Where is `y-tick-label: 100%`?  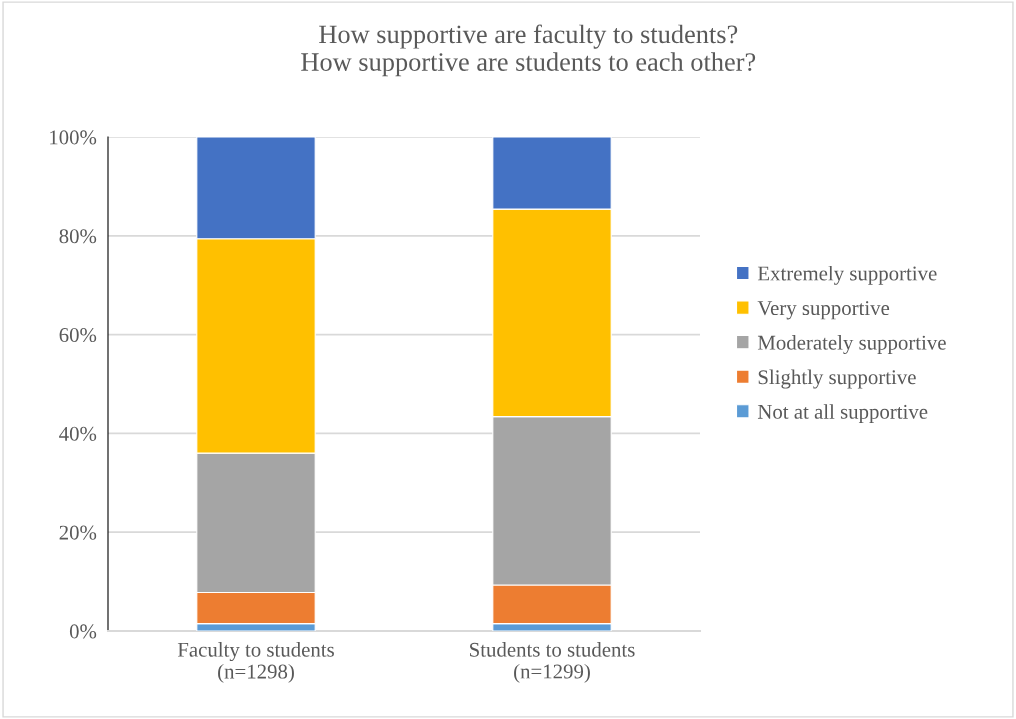 y-tick-label: 100% is located at coordinates (73, 137).